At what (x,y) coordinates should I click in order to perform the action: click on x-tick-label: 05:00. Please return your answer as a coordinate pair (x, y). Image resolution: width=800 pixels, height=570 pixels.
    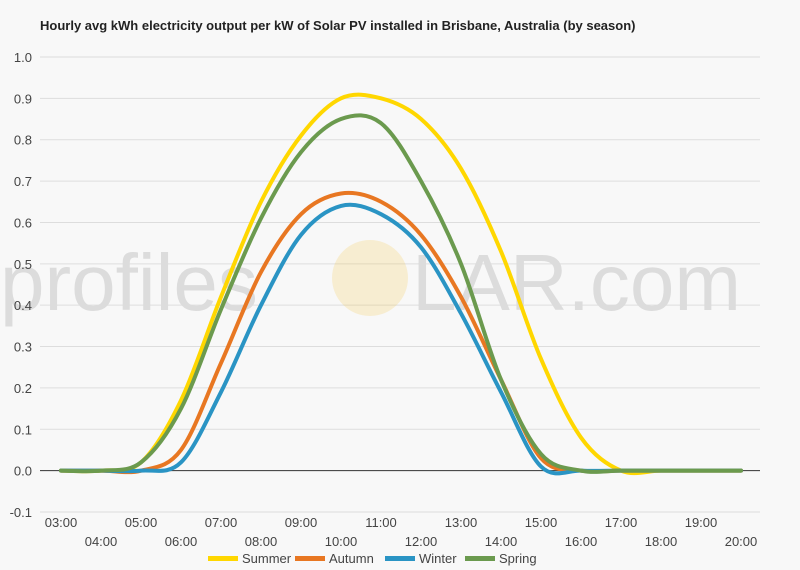
    Looking at the image, I should click on (141, 522).